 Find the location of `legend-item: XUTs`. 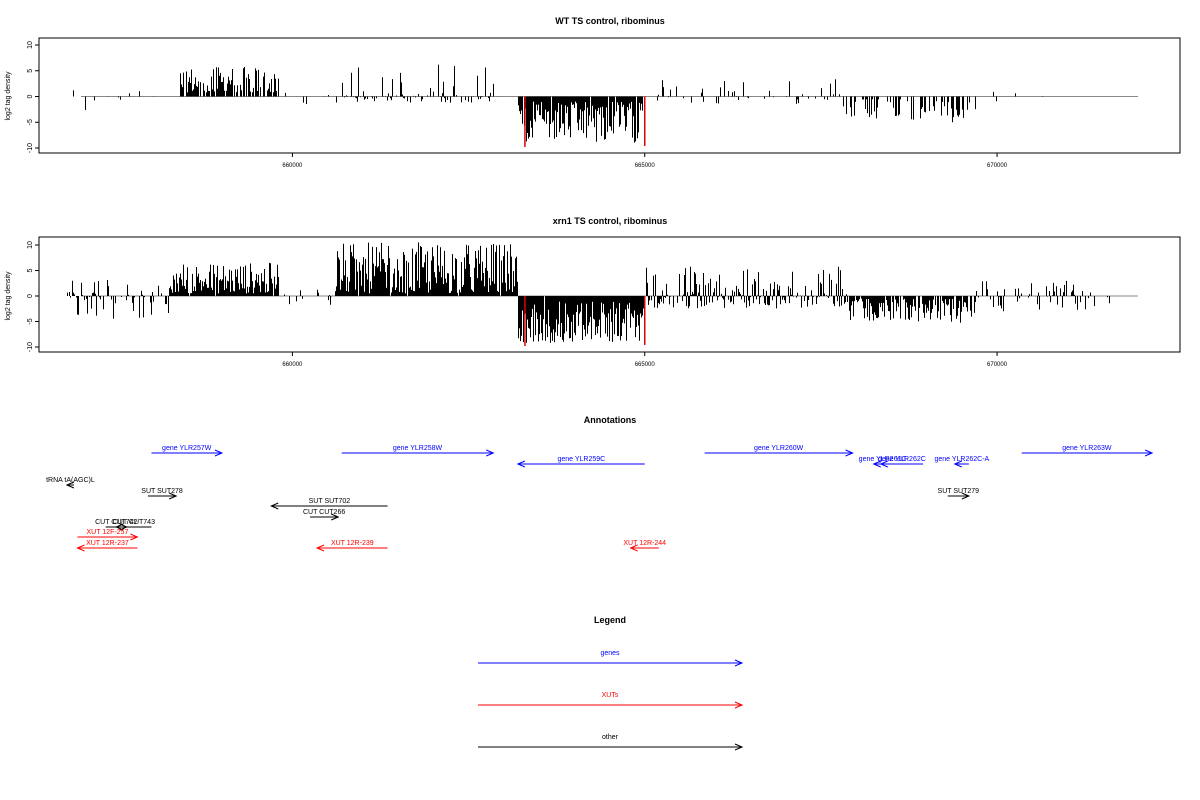

legend-item: XUTs is located at coordinates (611, 700).